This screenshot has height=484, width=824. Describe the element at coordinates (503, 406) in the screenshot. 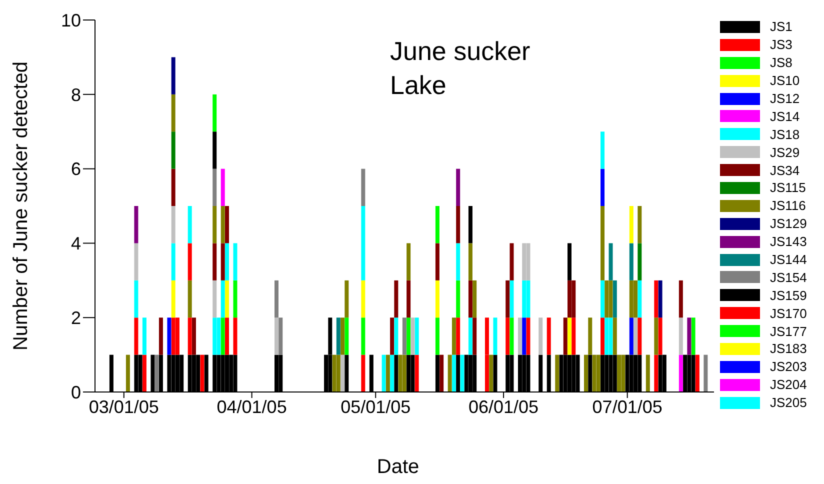

I see `x-tick-label: 06/01/05` at that location.